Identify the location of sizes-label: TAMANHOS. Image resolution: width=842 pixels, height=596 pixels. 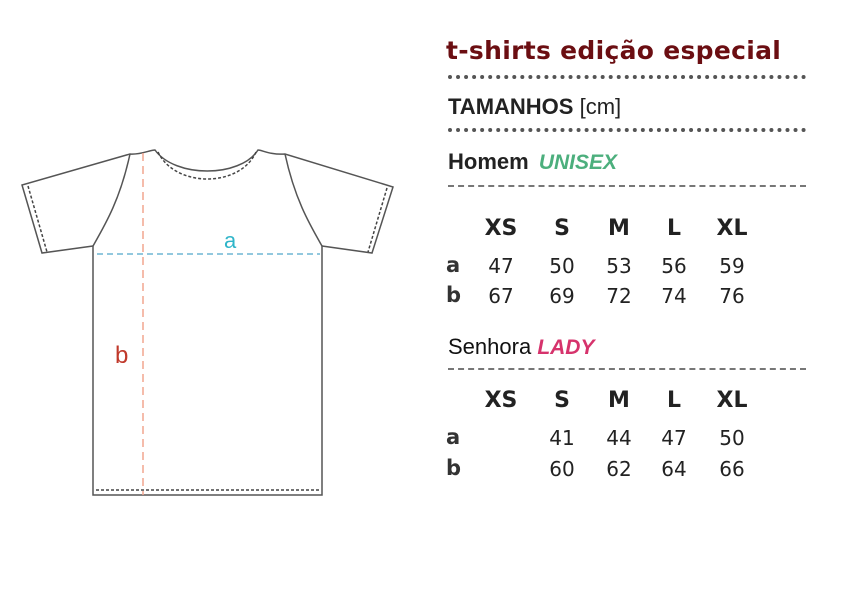
(511, 106).